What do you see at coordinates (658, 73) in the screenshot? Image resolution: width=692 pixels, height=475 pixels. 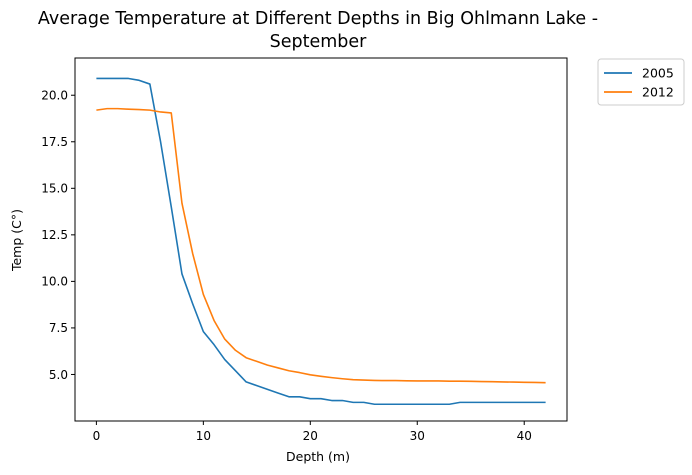 I see `legend-label-2005: 2005` at bounding box center [658, 73].